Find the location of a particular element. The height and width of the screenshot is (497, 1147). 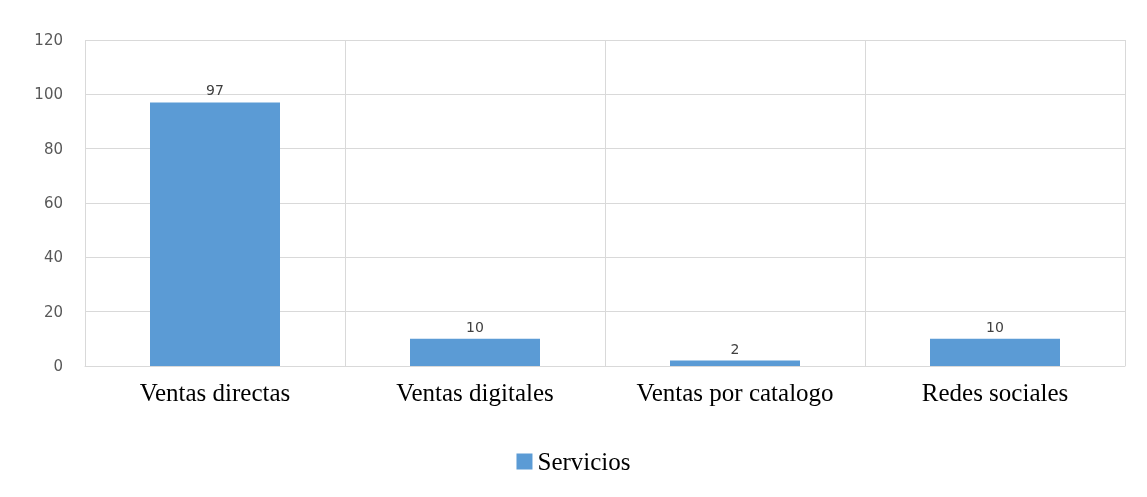

y-tick-label: 120 is located at coordinates (48, 40).